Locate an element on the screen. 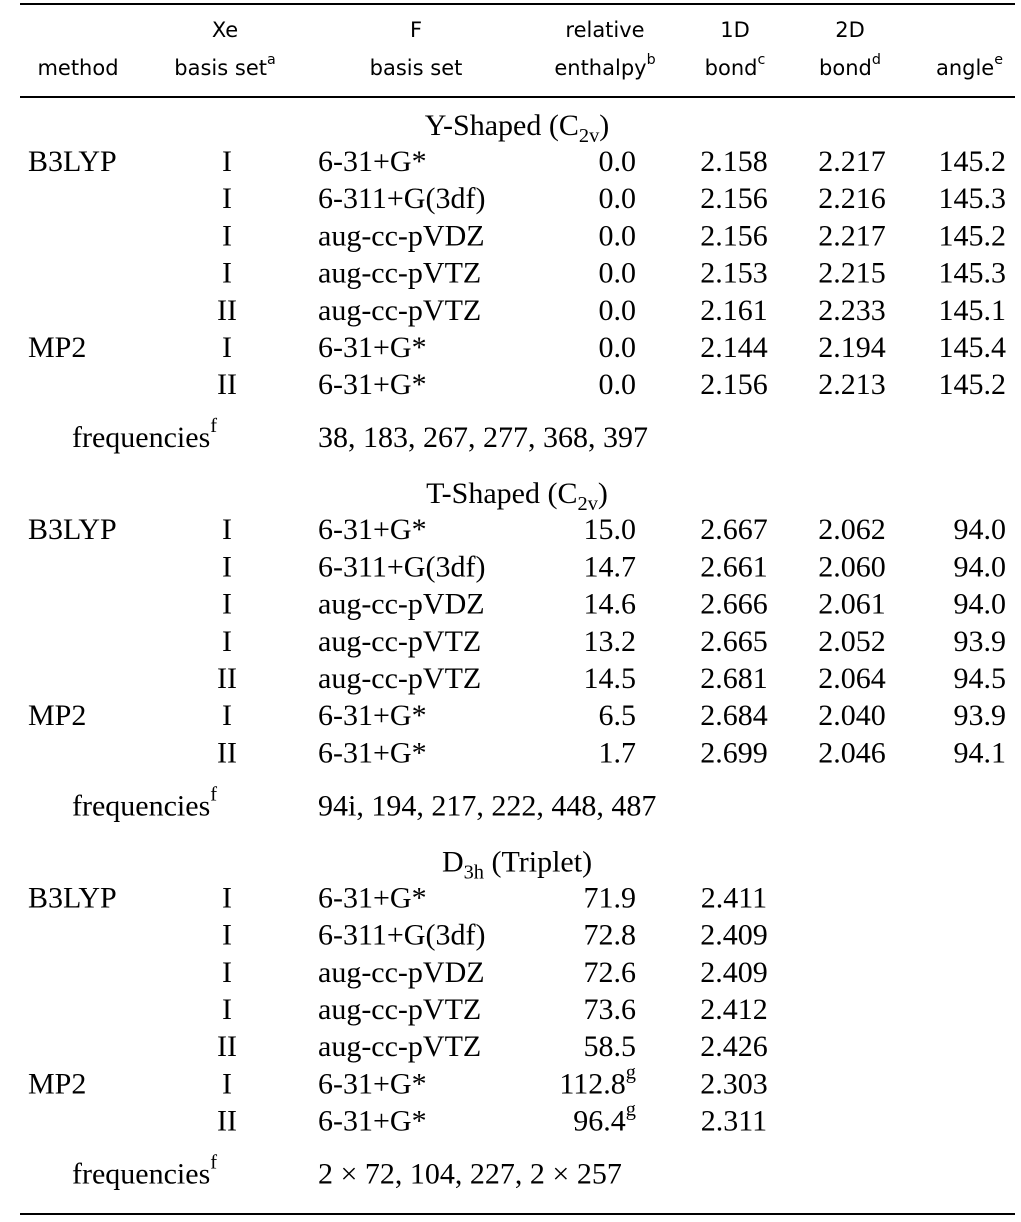 The image size is (1021, 1222). cell: 145.2 is located at coordinates (973, 161).